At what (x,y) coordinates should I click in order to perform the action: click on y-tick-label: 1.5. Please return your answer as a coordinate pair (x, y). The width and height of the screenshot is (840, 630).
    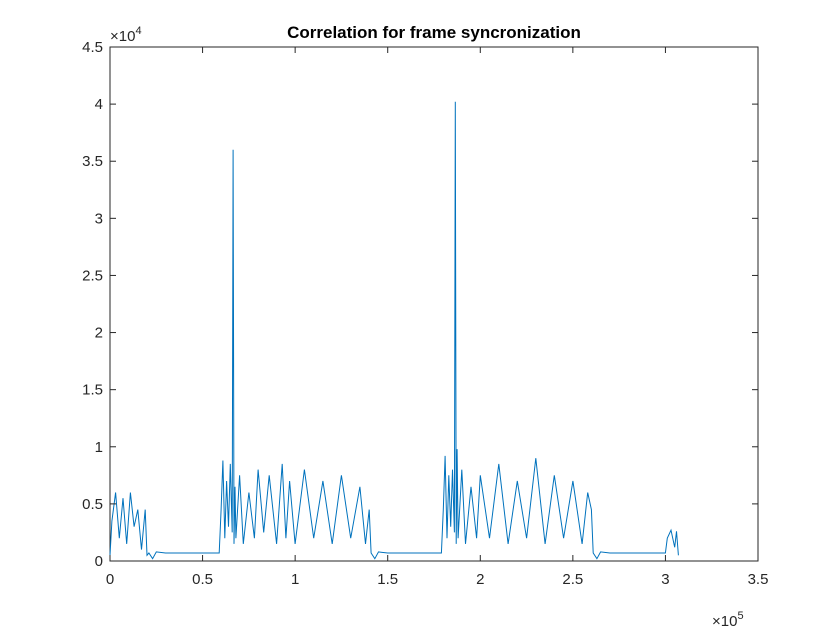
    Looking at the image, I should click on (92, 390).